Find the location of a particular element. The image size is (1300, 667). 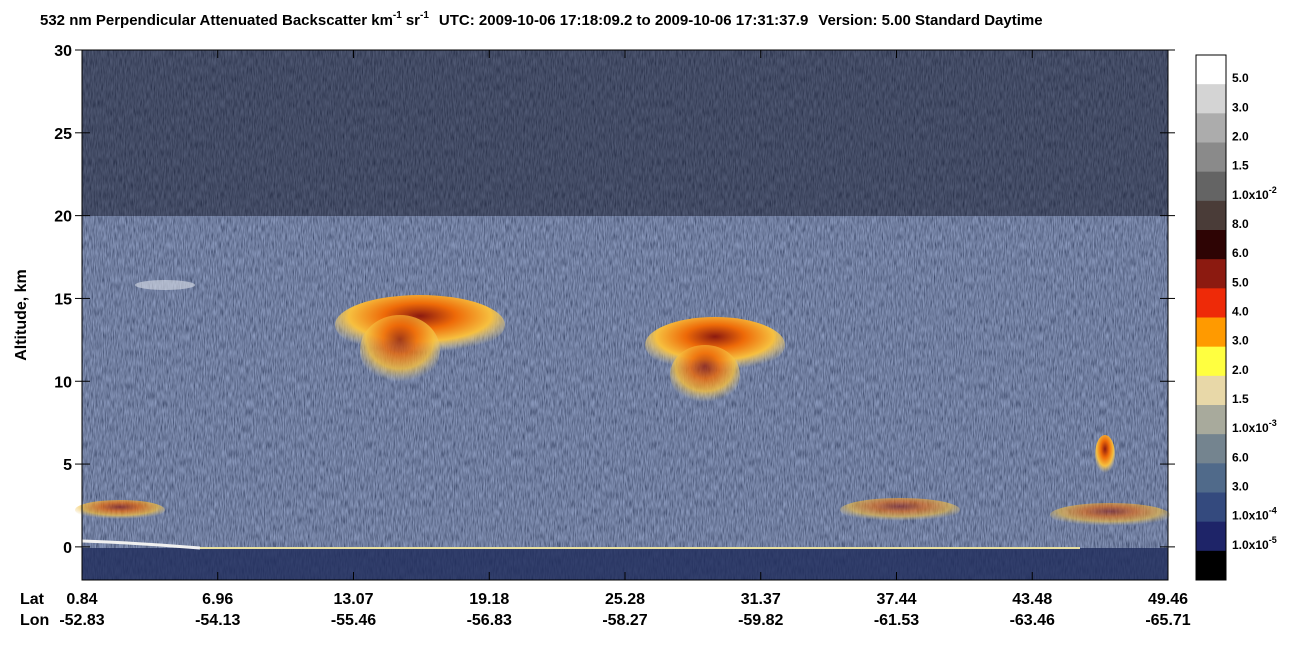

title-part: sr is located at coordinates (413, 20).